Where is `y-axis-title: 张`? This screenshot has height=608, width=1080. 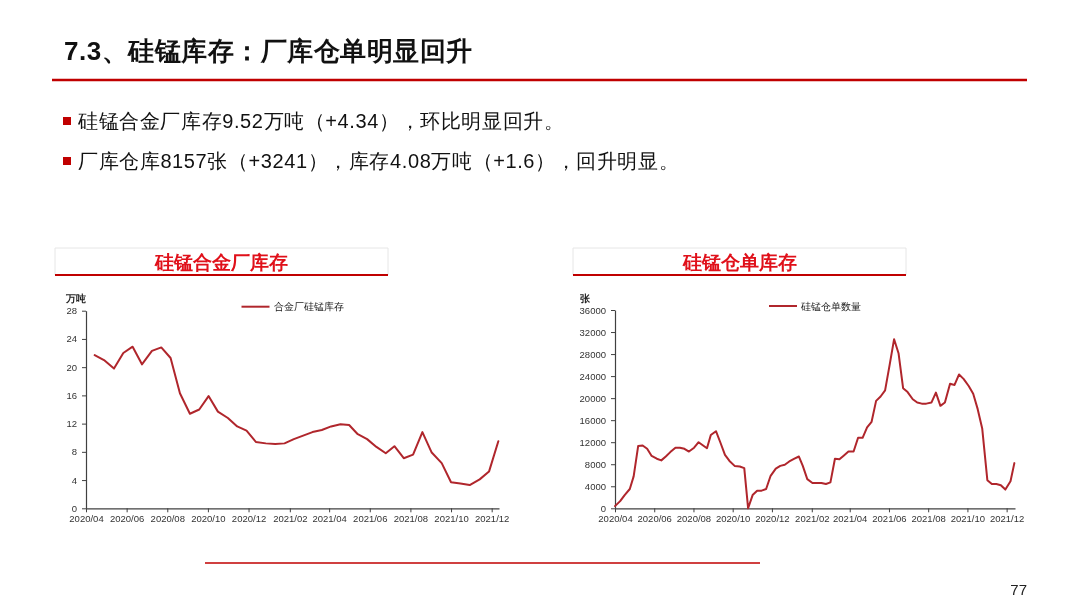
y-axis-title: 张 is located at coordinates (585, 298).